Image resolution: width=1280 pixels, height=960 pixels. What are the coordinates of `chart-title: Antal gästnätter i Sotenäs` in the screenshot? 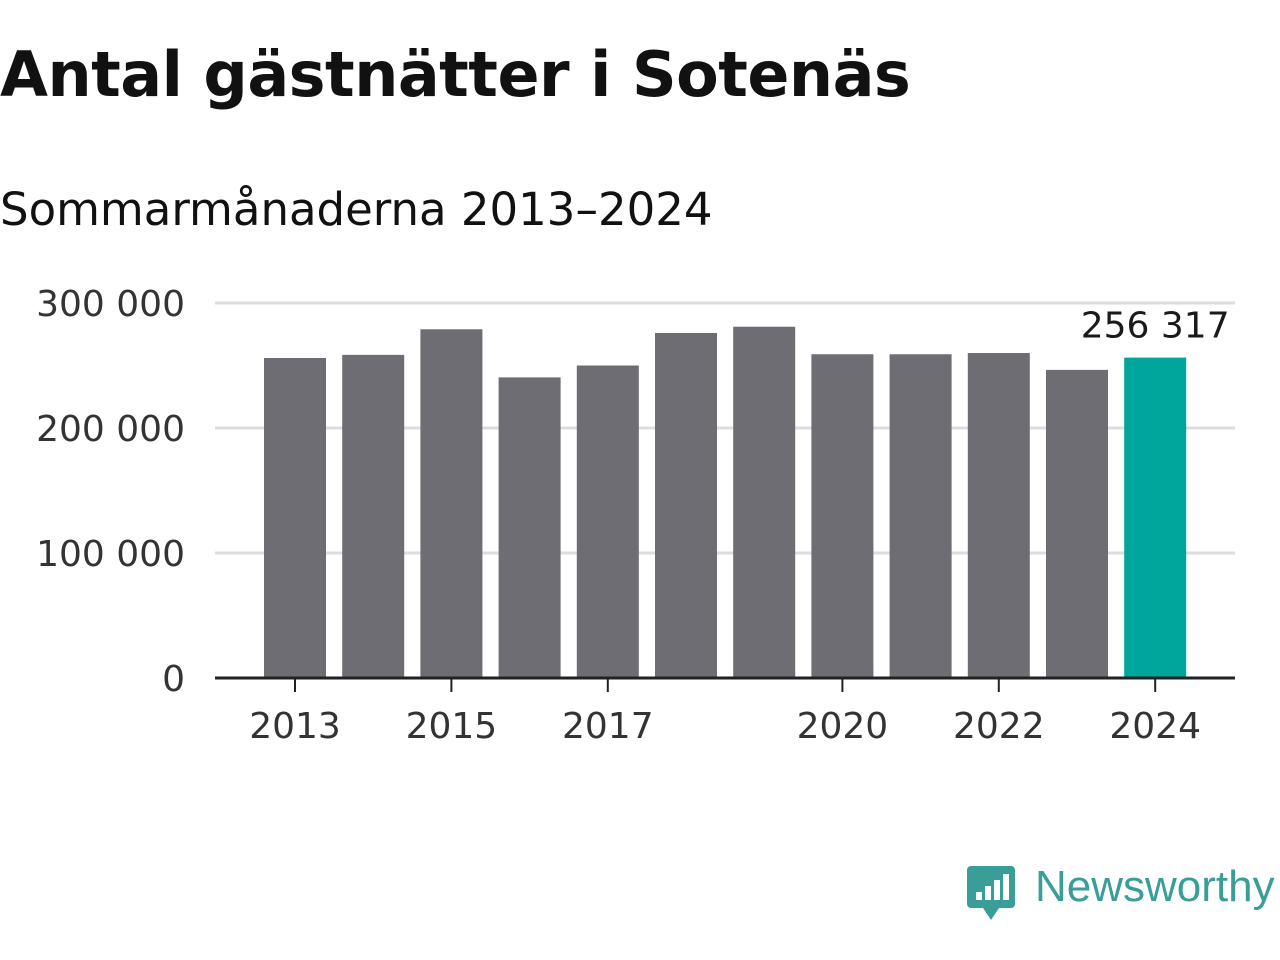 It's located at (455, 74).